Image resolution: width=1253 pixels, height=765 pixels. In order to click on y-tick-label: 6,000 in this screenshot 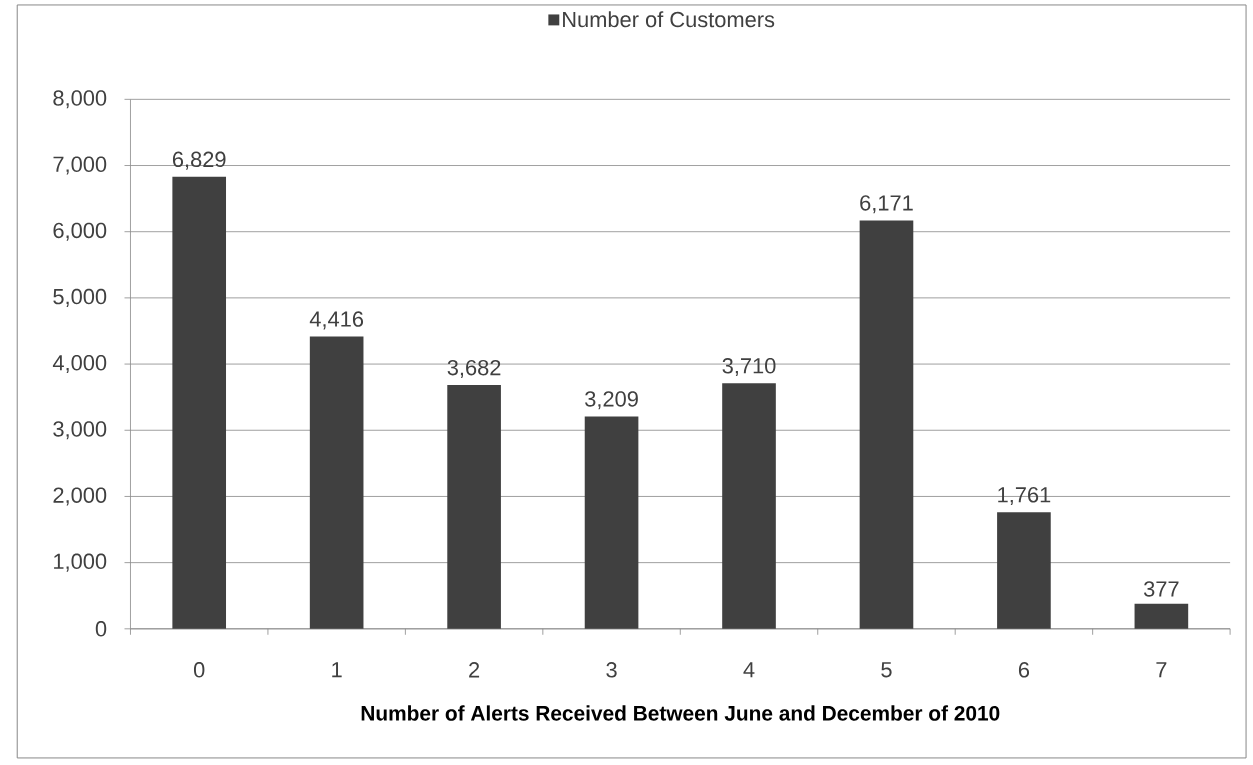, I will do `click(80, 231)`.